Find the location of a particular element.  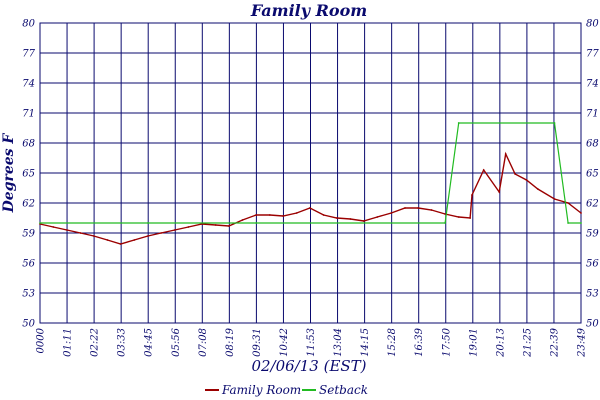

y-tick-label-right: 71 is located at coordinates (592, 114).